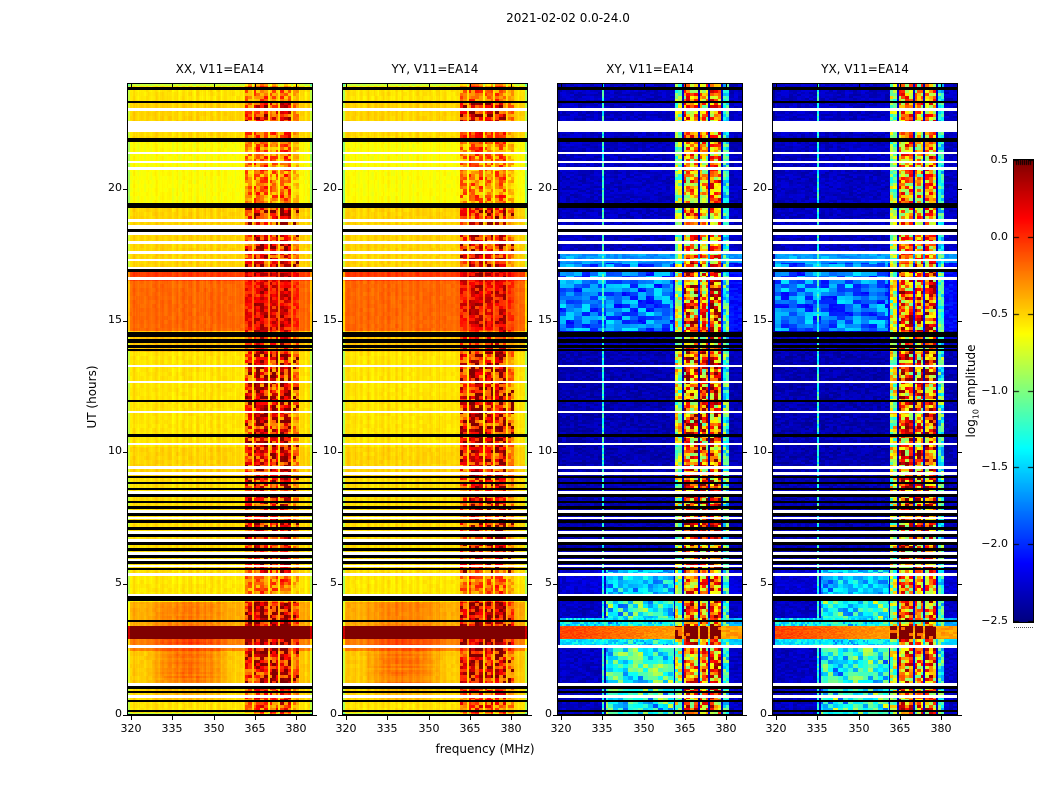 This screenshot has width=1050, height=800. What do you see at coordinates (650, 69) in the screenshot?
I see `panel-title-xy: XY, V11=EA14` at bounding box center [650, 69].